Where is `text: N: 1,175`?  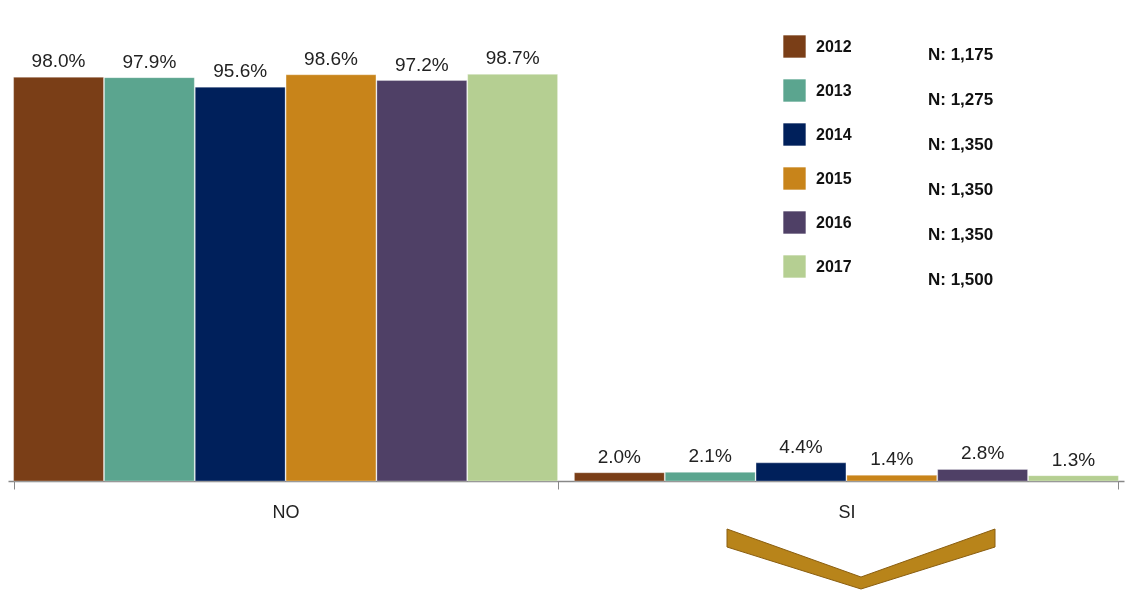
text: N: 1,175 is located at coordinates (961, 54).